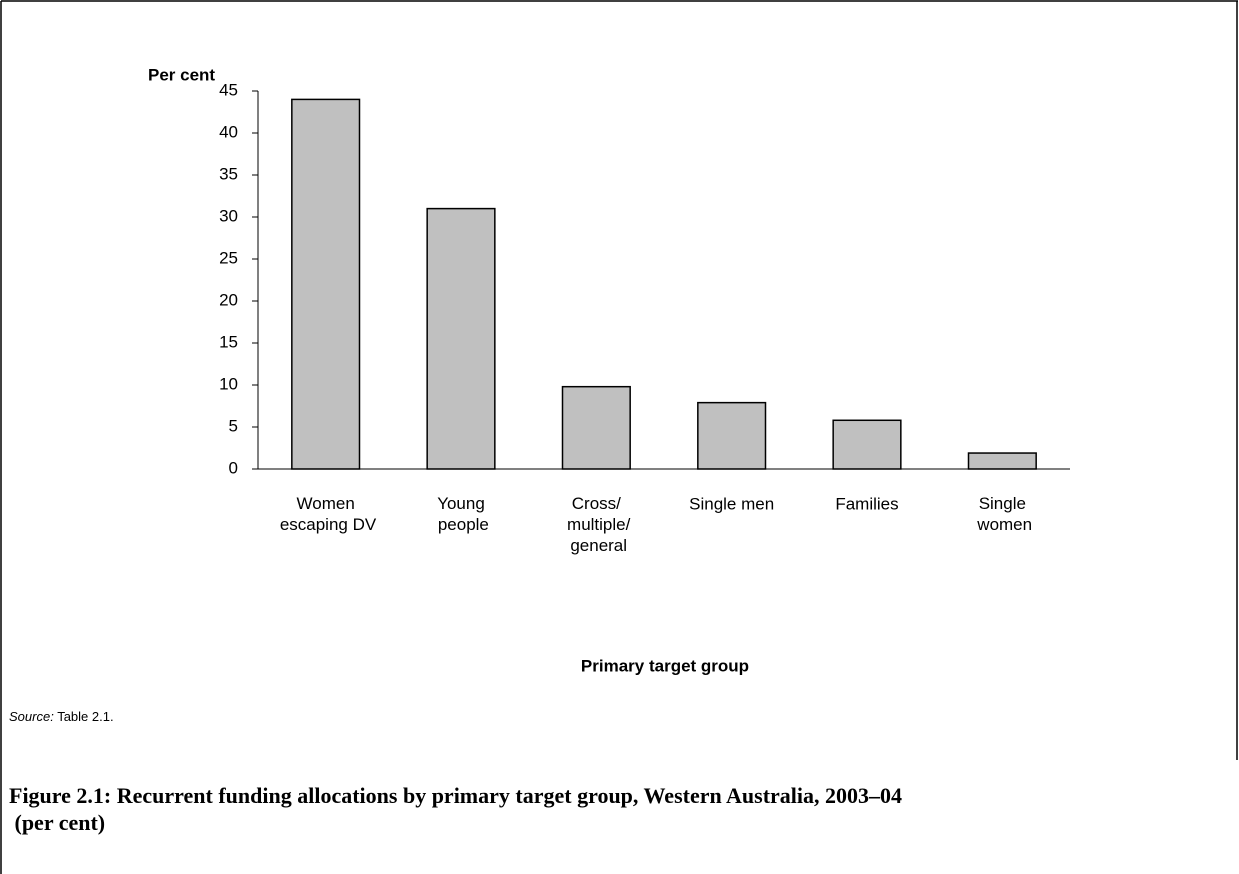 This screenshot has width=1239, height=874. What do you see at coordinates (228, 341) in the screenshot?
I see `y-tick-label: 15` at bounding box center [228, 341].